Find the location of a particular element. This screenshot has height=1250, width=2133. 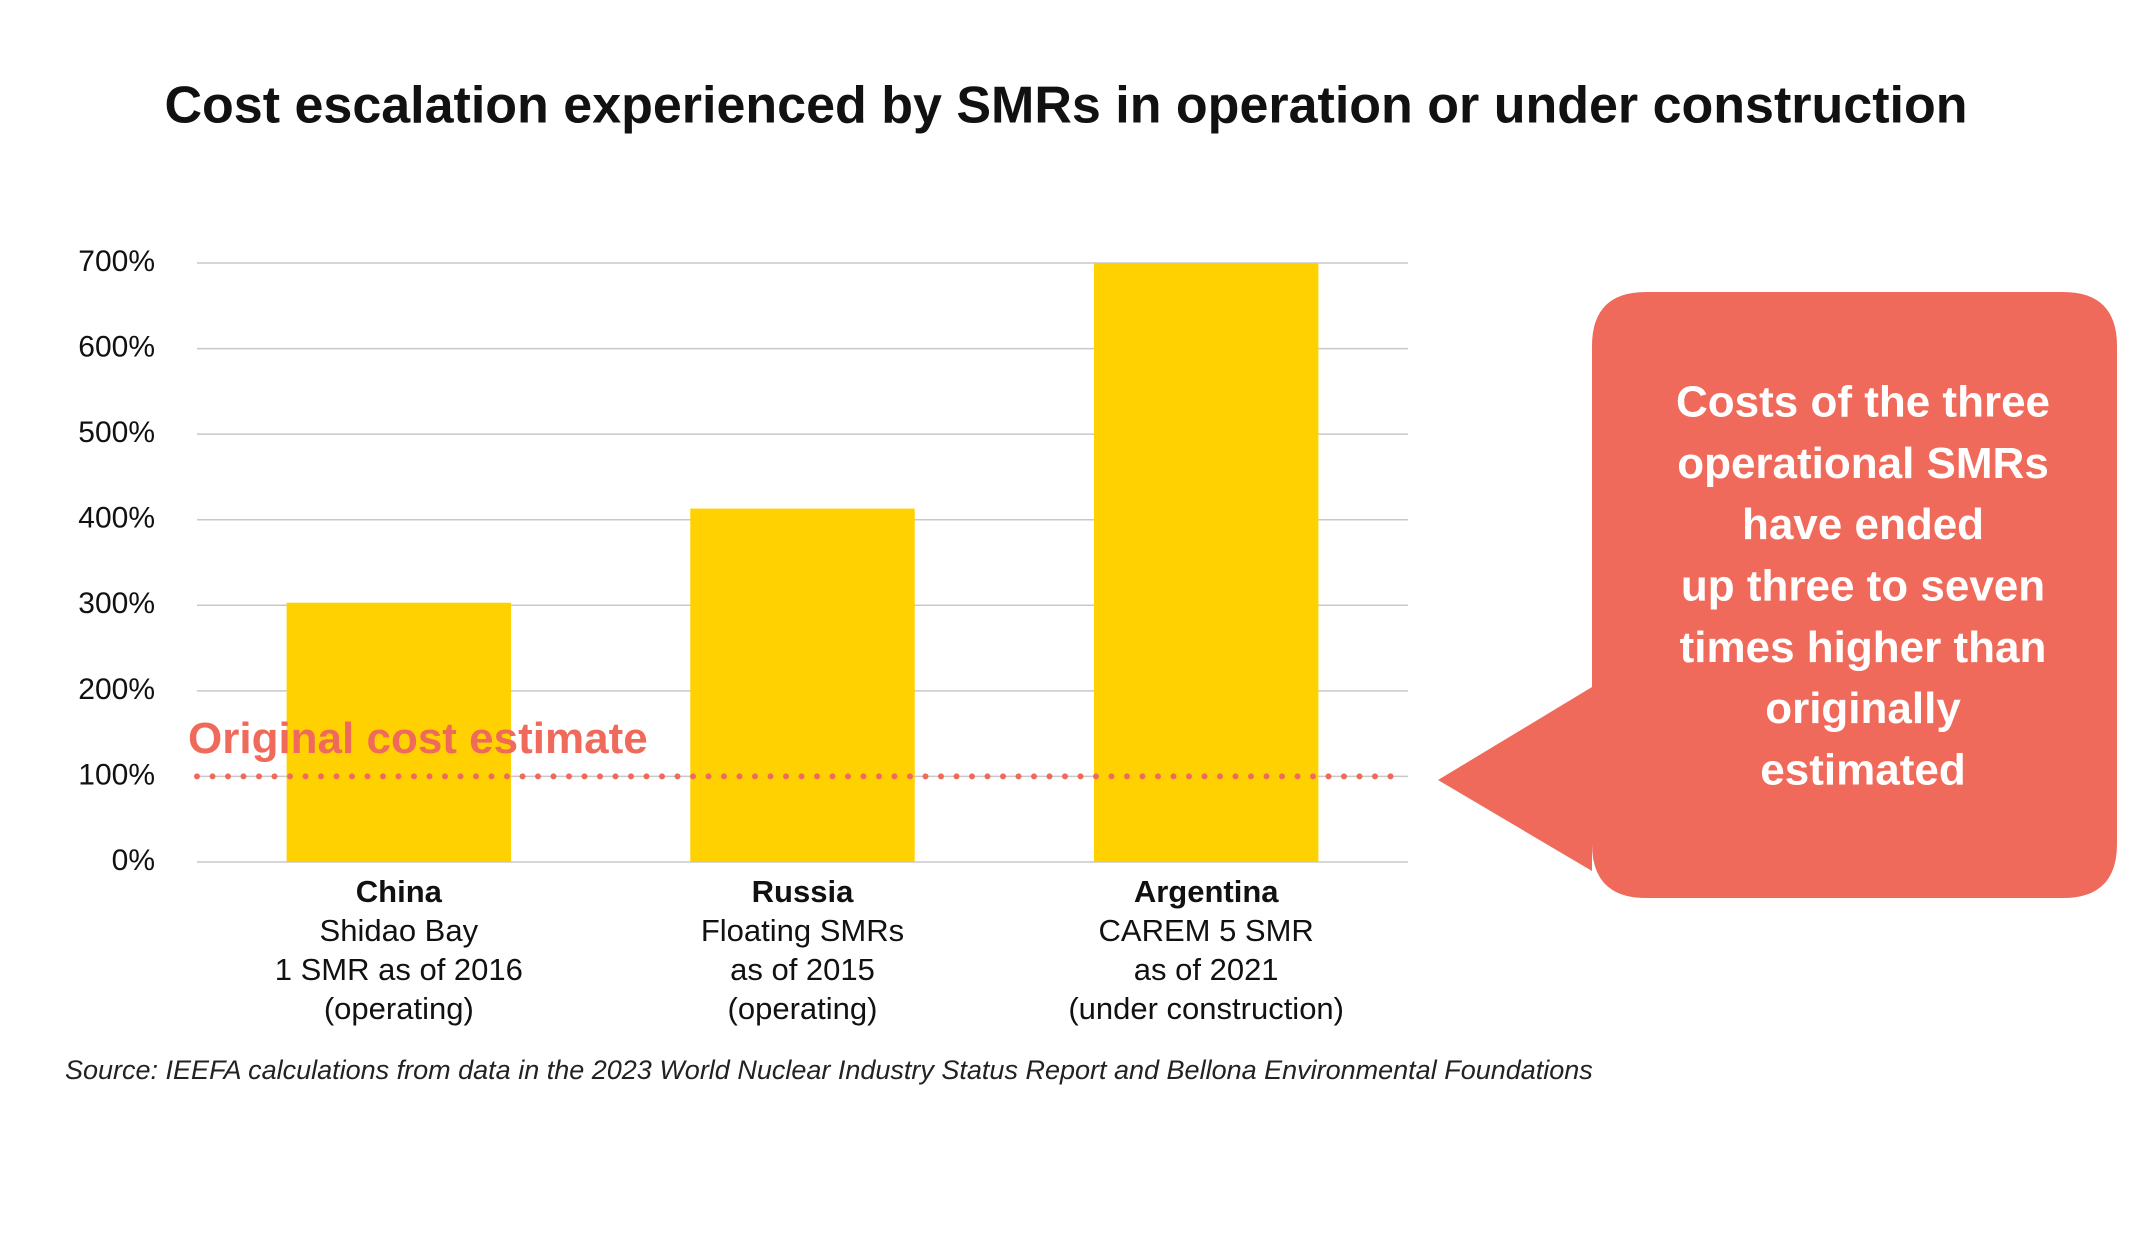

y-tick-label: 700% is located at coordinates (116, 261).